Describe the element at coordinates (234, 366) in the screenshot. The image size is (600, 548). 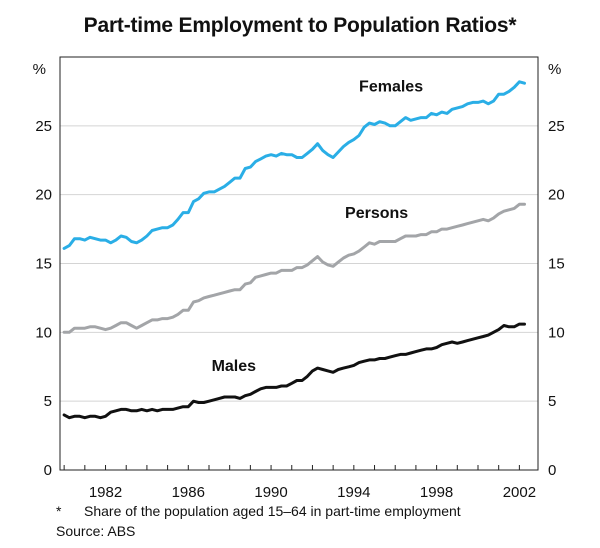
I see `annotation-males: Males` at that location.